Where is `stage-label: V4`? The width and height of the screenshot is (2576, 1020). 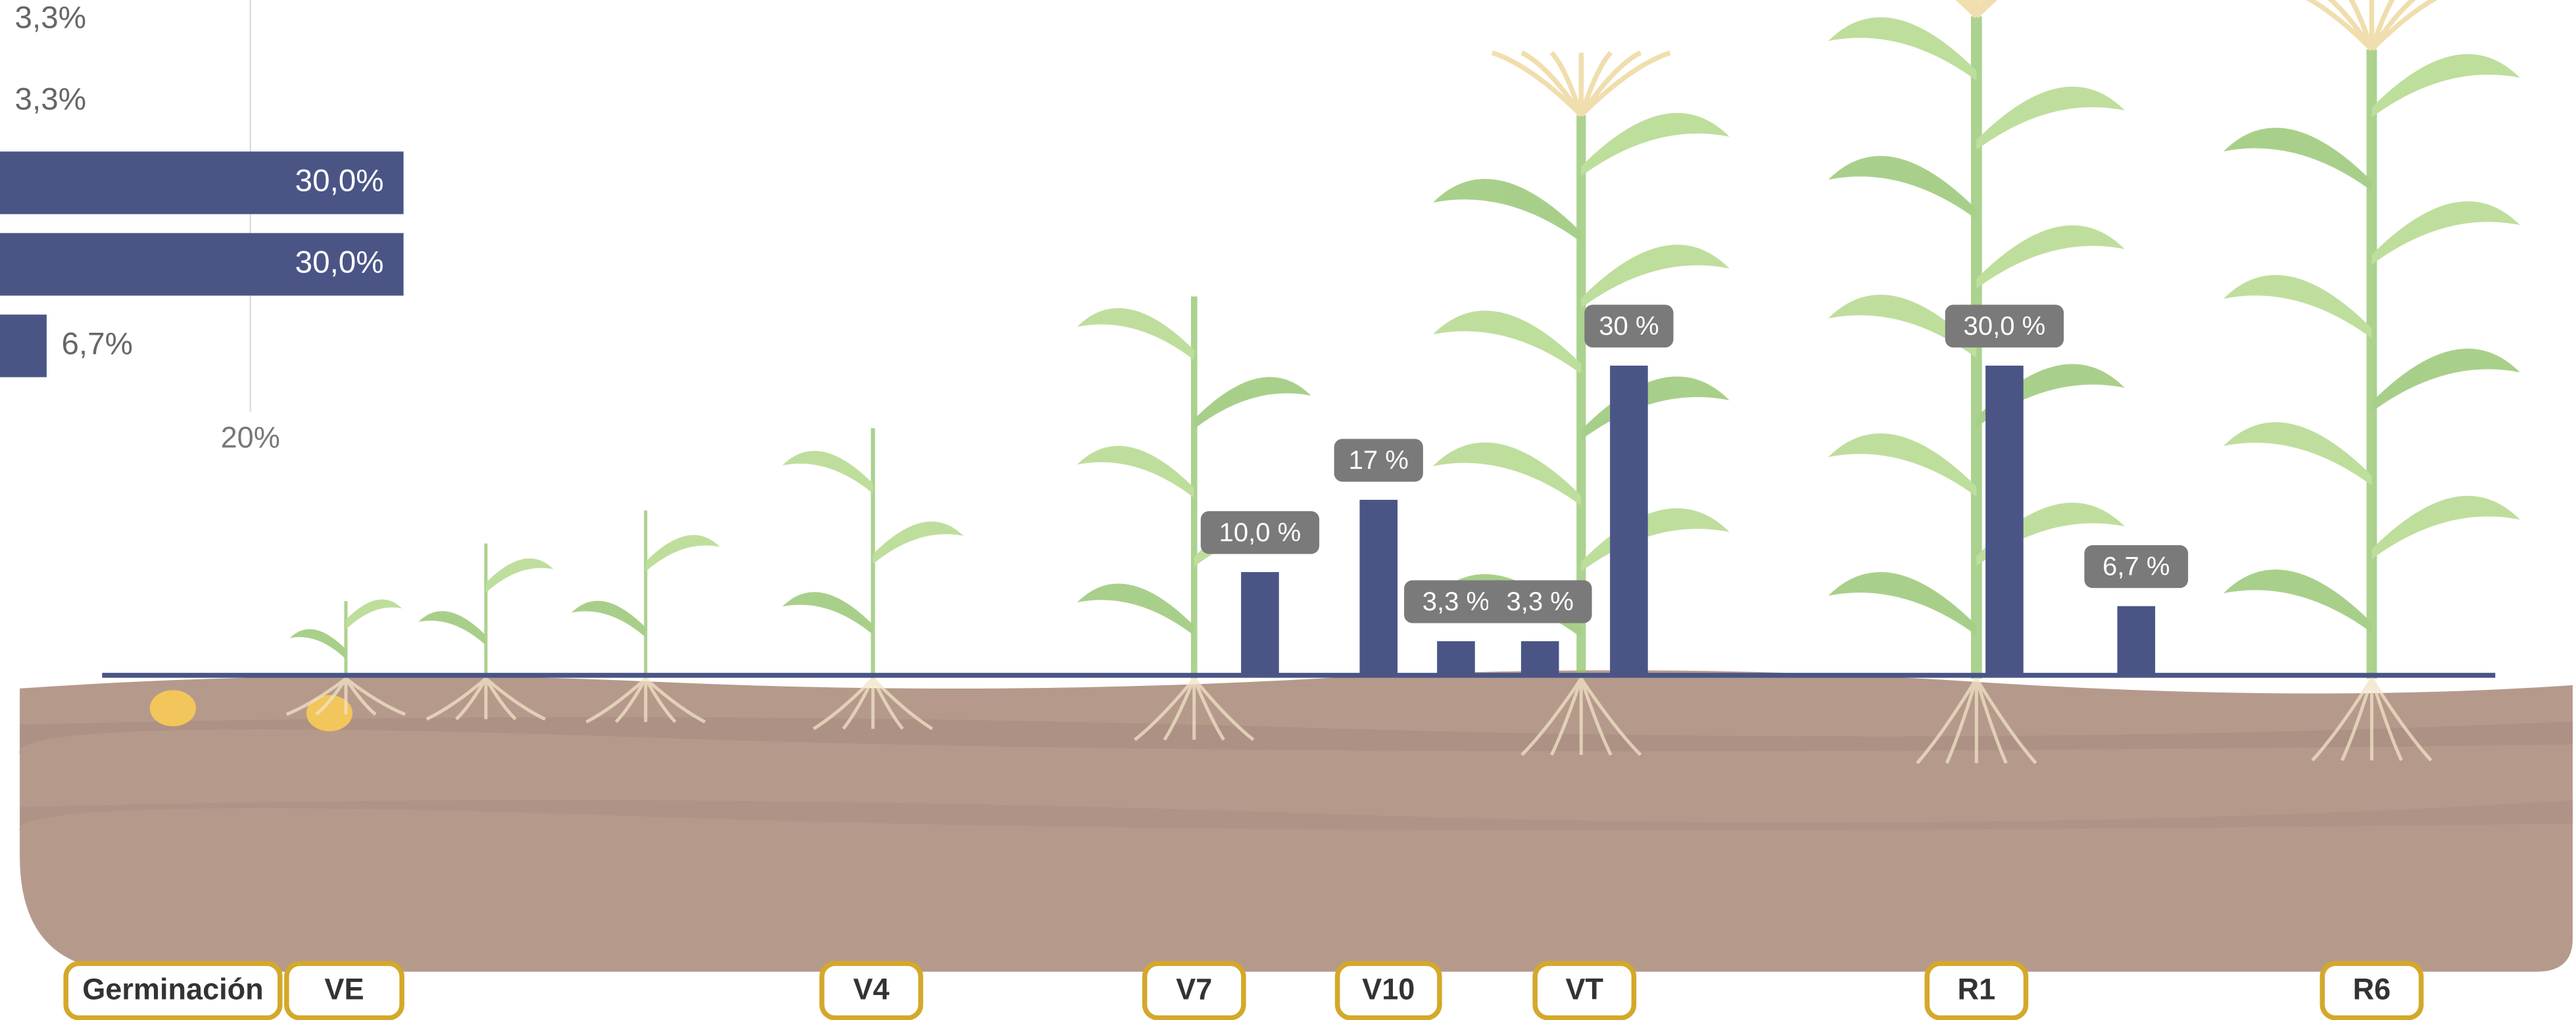
stage-label: V4 is located at coordinates (871, 989).